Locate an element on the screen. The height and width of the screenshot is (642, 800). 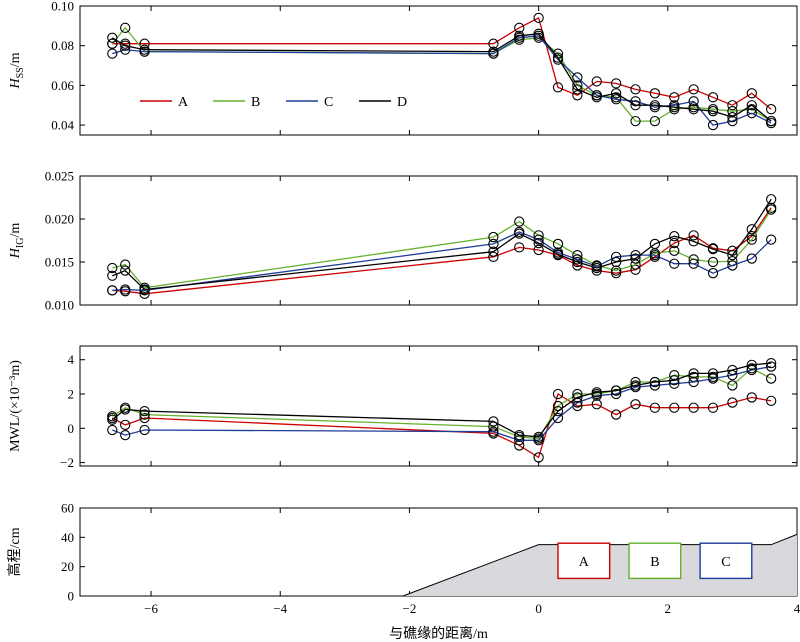
gauge-label-A: A is located at coordinates (584, 562).